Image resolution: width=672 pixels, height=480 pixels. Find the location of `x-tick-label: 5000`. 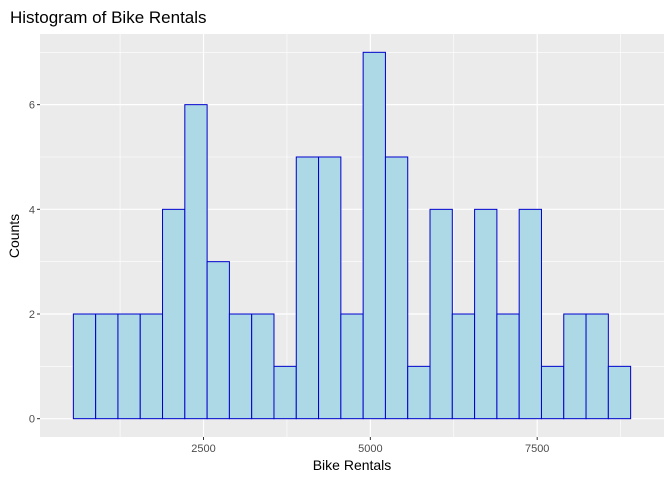

x-tick-label: 5000 is located at coordinates (370, 449).